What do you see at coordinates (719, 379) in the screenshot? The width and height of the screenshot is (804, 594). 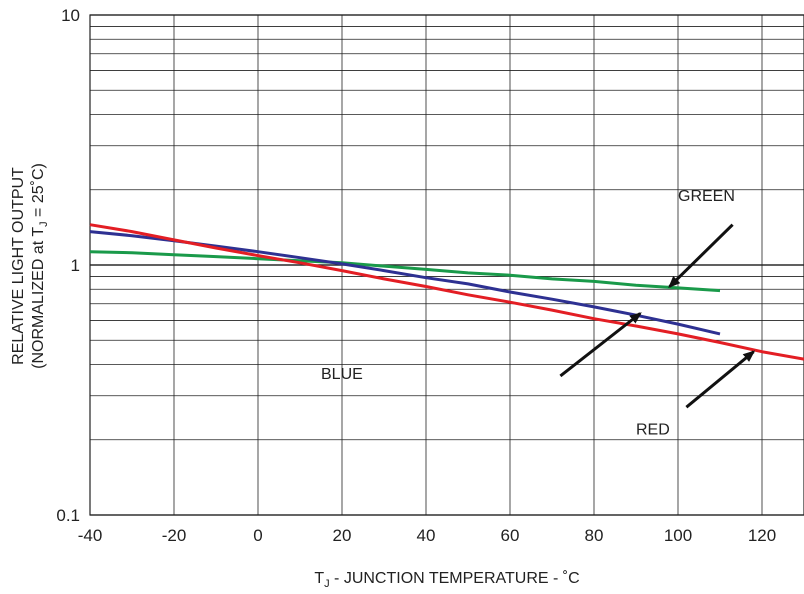 I see `annotation-arrow-red` at bounding box center [719, 379].